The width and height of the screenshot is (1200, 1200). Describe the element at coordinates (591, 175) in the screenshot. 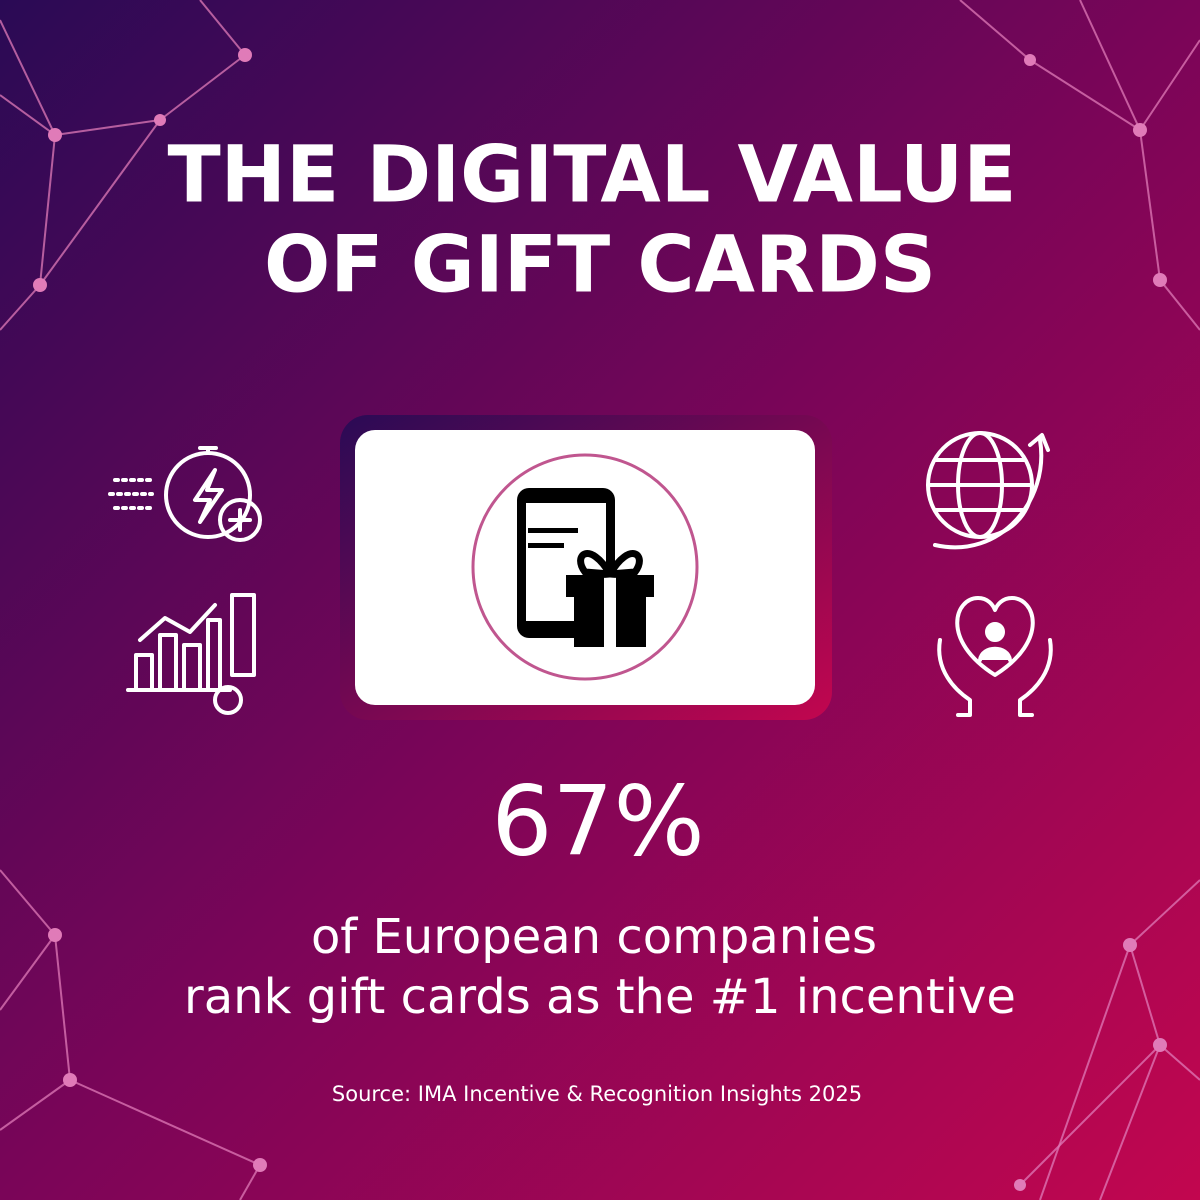

I see `title-line: THE DIGITAL VALUE` at that location.